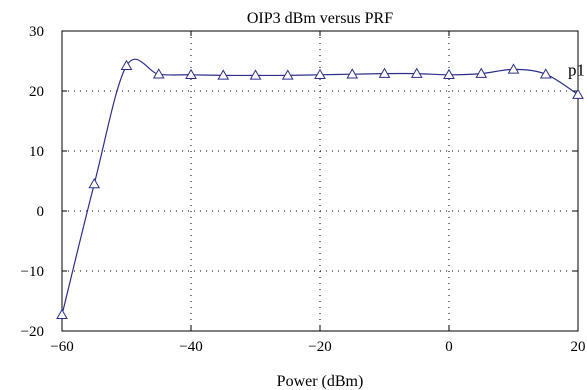  Describe the element at coordinates (36, 32) in the screenshot. I see `y-tick-label: 30` at that location.